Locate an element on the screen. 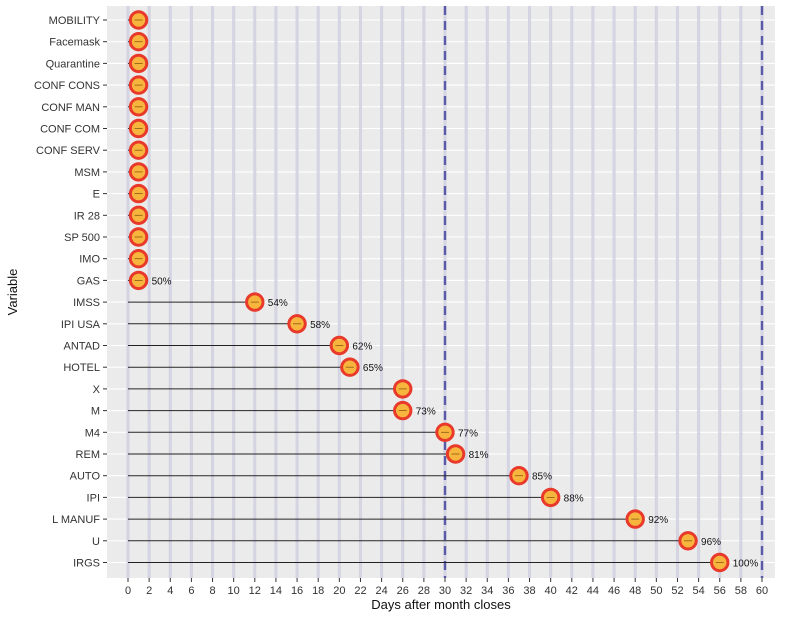 This screenshot has height=618, width=800. y-tick-label: AUTO is located at coordinates (85, 477).